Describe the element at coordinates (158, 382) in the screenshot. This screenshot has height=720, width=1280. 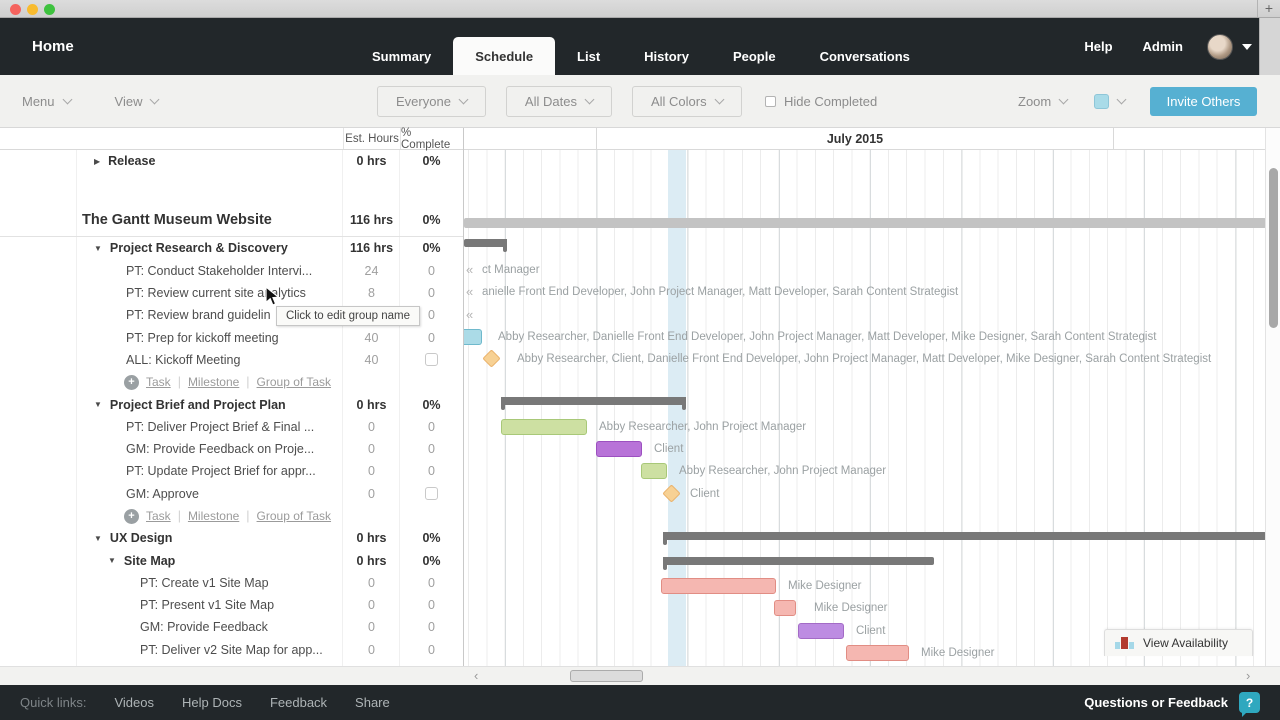
I see `add-task-link: Task` at that location.